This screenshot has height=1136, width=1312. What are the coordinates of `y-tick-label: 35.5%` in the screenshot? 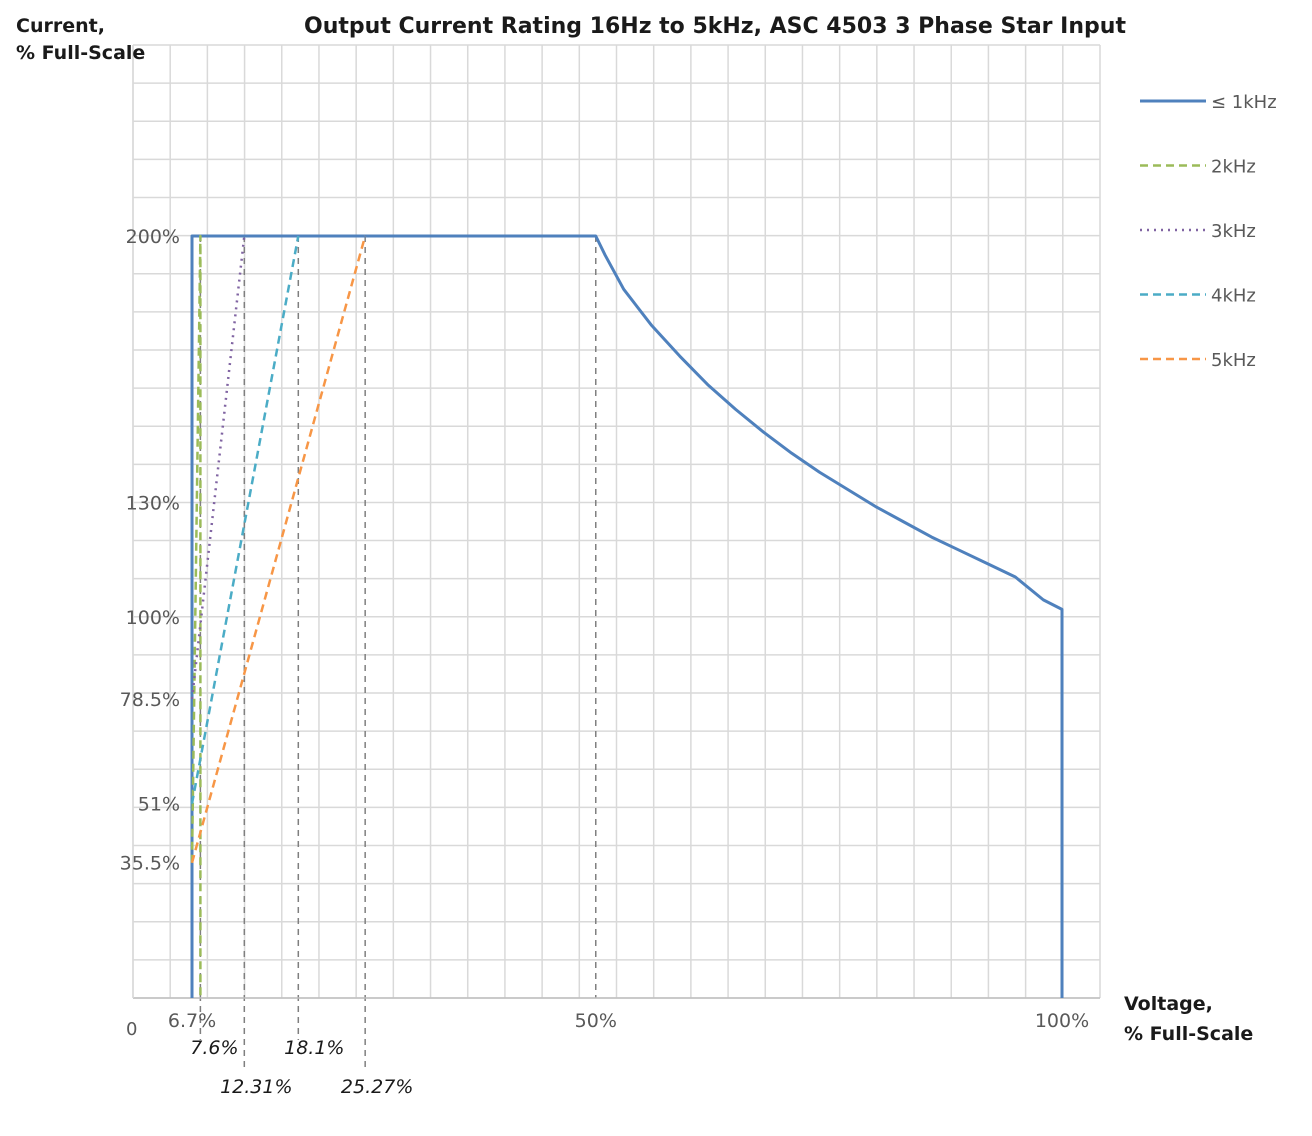 It's located at (150, 864).